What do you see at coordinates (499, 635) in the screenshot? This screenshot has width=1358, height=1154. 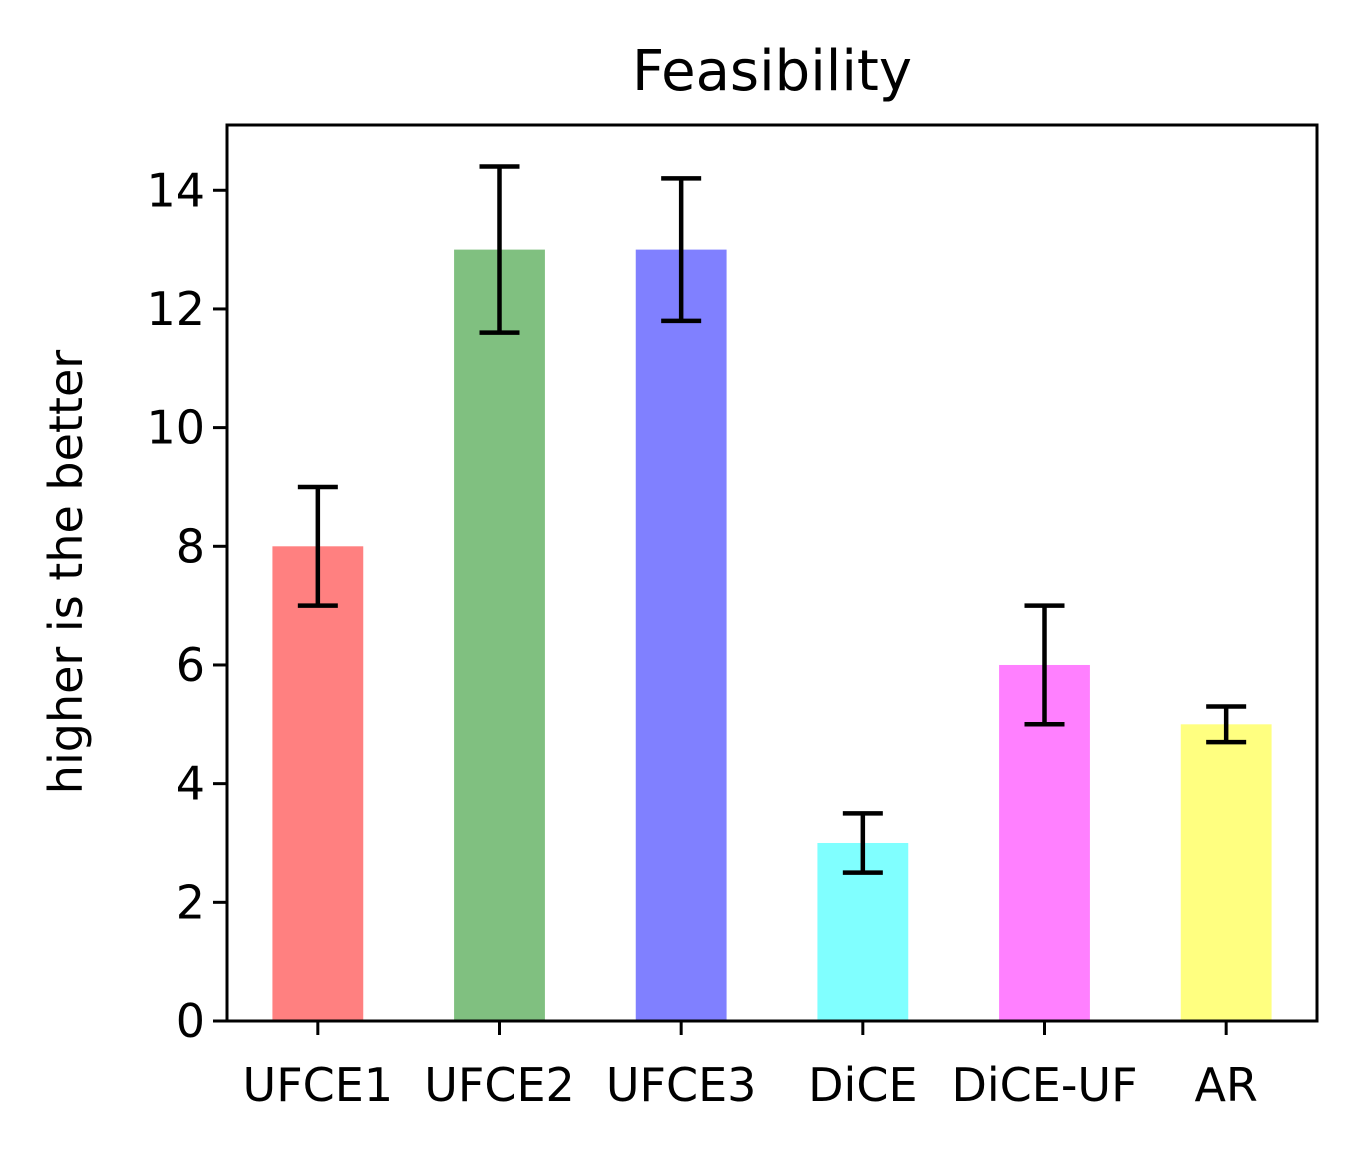 I see `bar-ufce2` at bounding box center [499, 635].